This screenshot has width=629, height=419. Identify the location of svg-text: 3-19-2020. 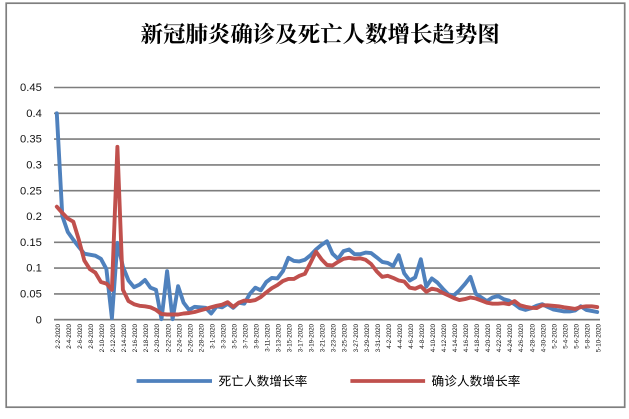
(312, 337).